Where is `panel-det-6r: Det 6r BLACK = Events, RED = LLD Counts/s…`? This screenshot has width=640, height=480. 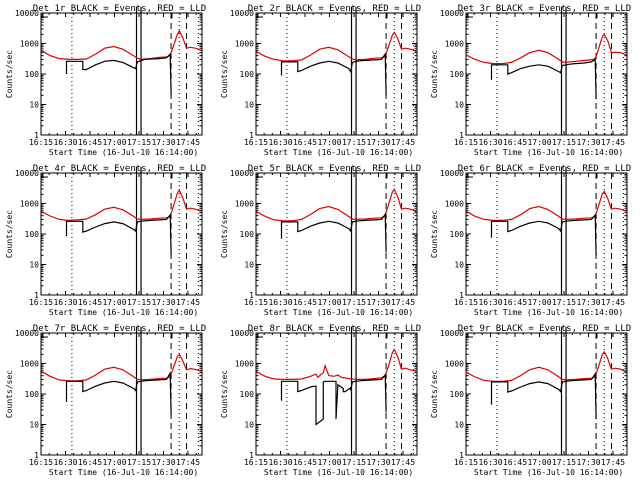 panel-det-6r: Det 6r BLACK = Events, RED = LLD Counts/s… is located at coordinates (530, 240).